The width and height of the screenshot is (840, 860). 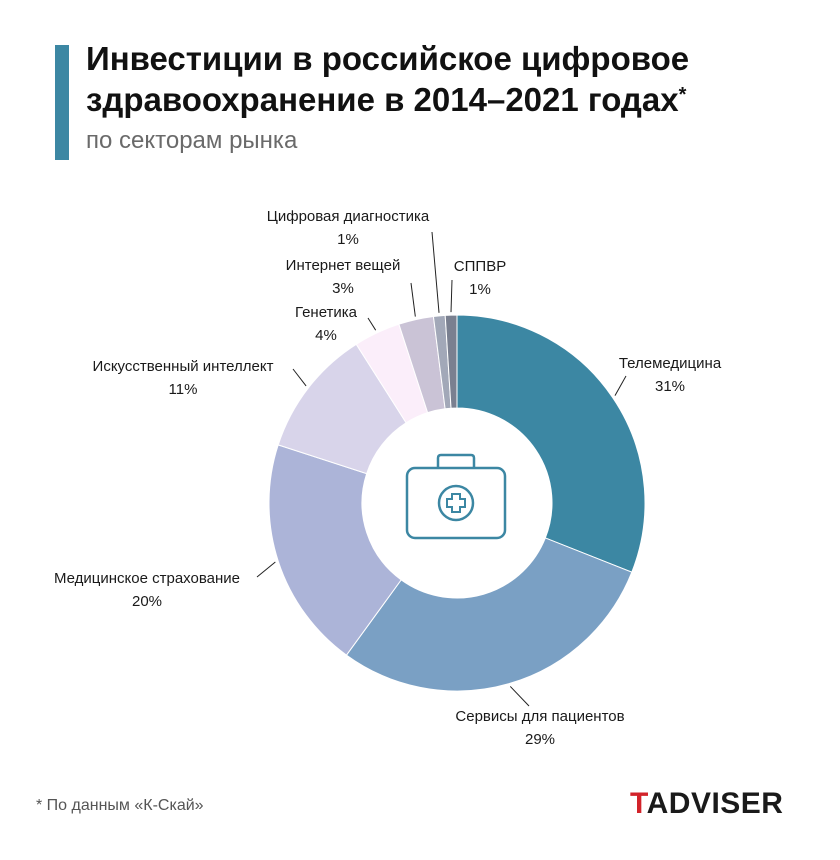 I want to click on slice-value-7: 1%, so click(x=348, y=239).